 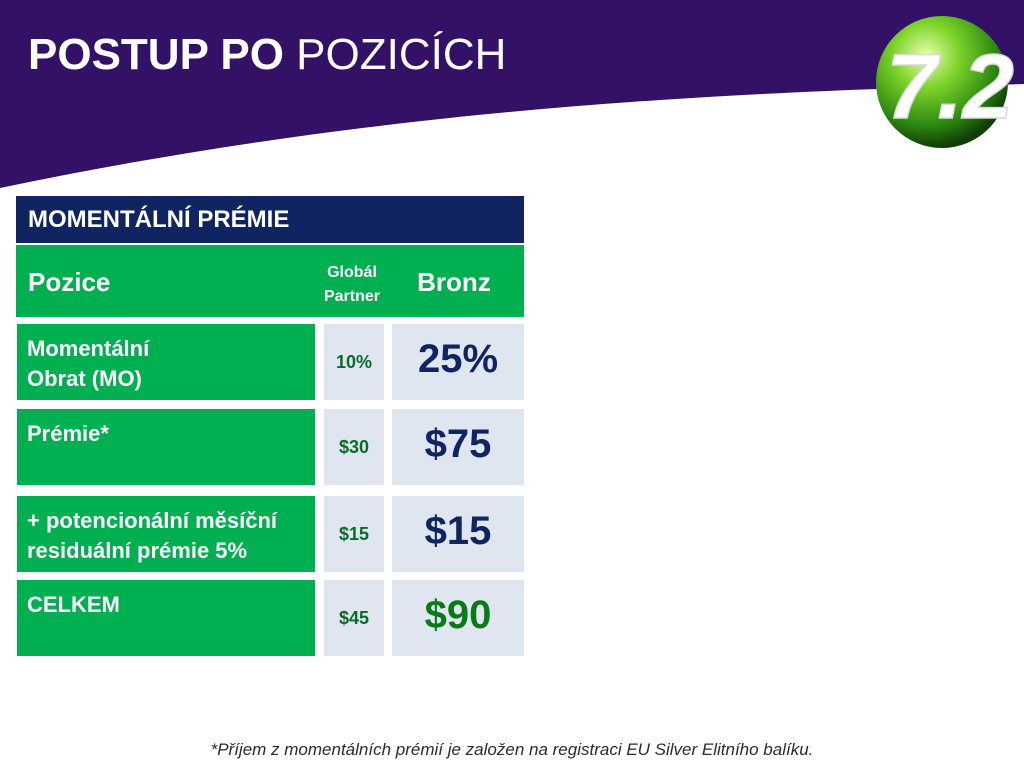 I want to click on table-row-total: CELKEM $45 $90, so click(x=271, y=618).